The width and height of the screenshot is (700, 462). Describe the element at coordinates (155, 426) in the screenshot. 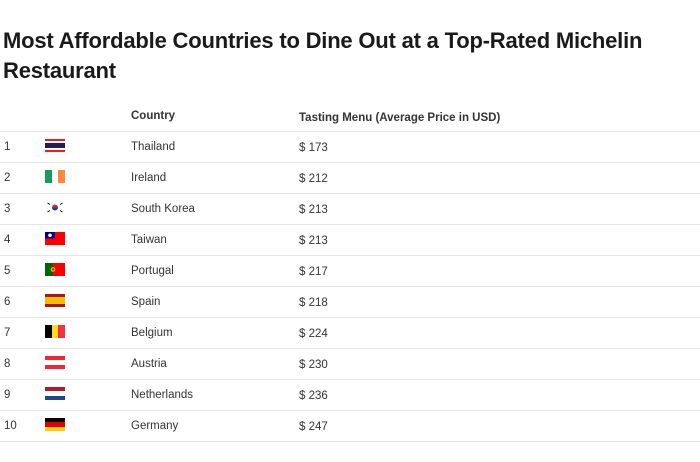

I see `country-cell: Germany` at that location.